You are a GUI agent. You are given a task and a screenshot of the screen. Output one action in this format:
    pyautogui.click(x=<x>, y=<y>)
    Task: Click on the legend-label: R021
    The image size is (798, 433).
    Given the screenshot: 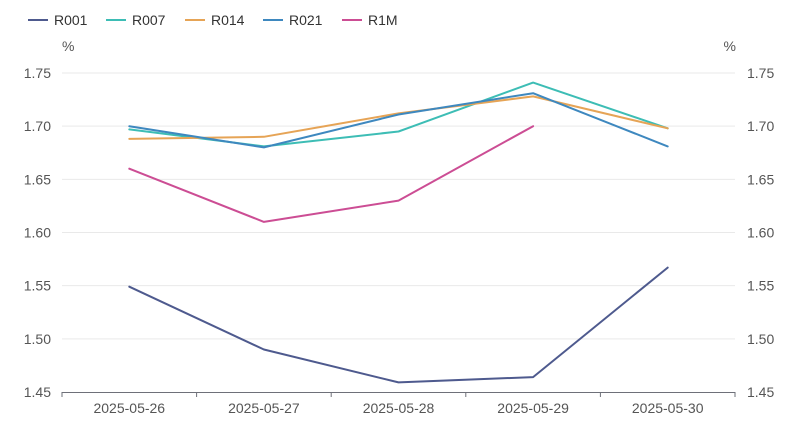 What is the action you would take?
    pyautogui.click(x=306, y=20)
    